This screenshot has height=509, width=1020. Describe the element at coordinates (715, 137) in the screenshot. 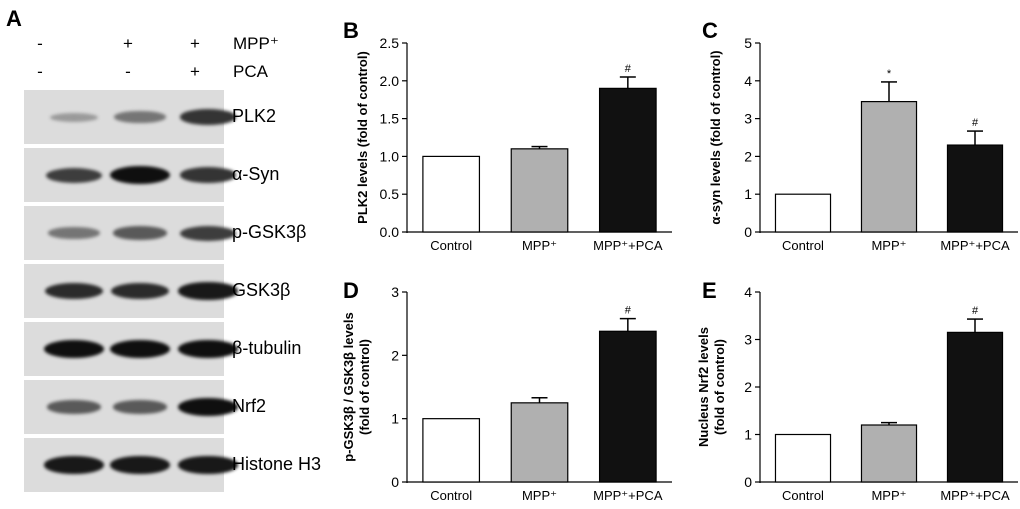

I see `y-axis-label: α-syn levels (fold of control)` at that location.